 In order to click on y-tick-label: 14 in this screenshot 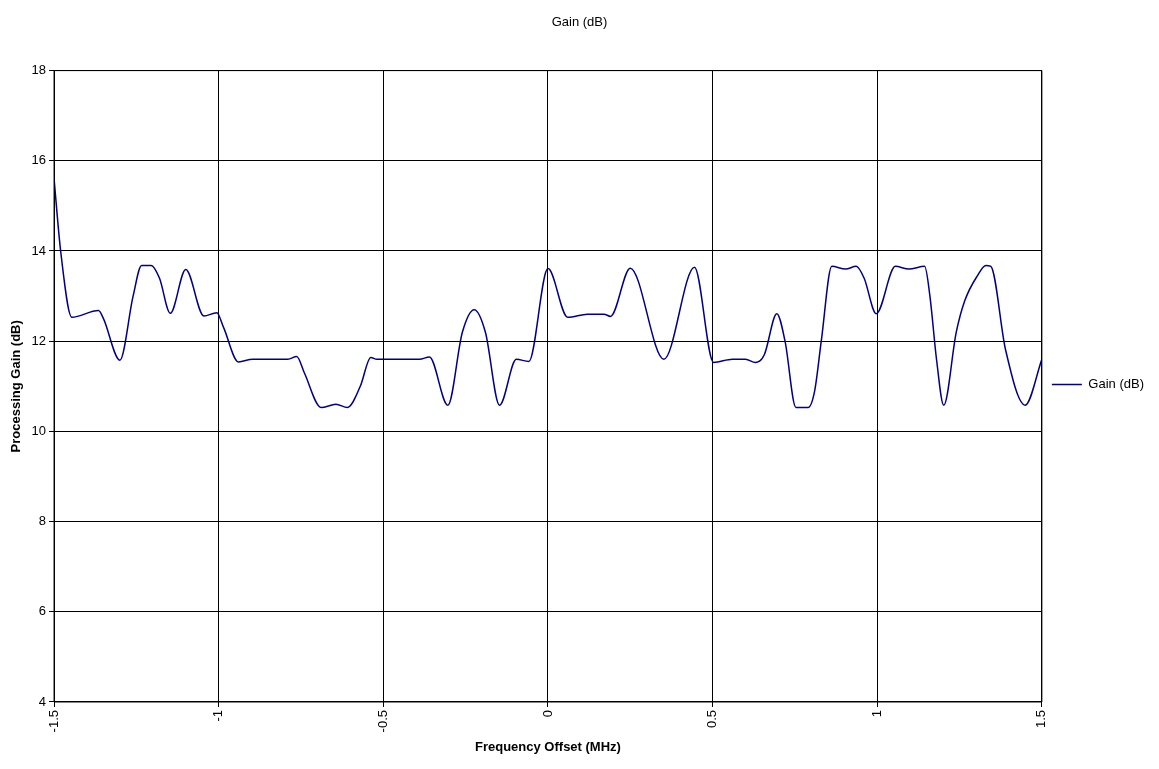, I will do `click(39, 250)`.